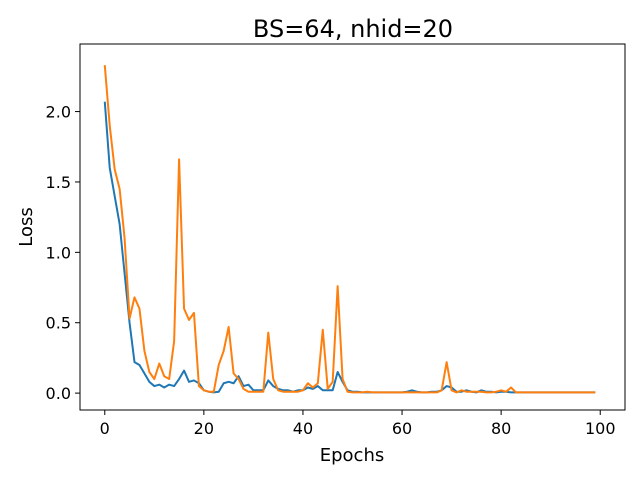 The image size is (640, 480). What do you see at coordinates (352, 455) in the screenshot?
I see `x-axis-label: Epochs` at bounding box center [352, 455].